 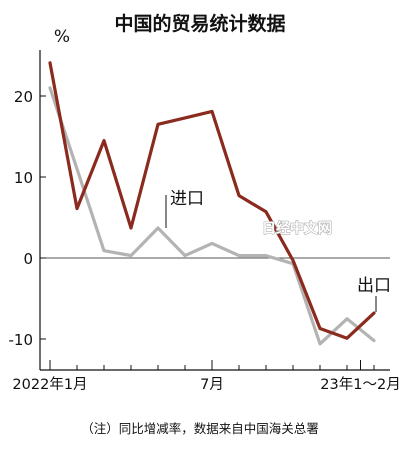 What do you see at coordinates (23, 178) in the screenshot?
I see `y-tick-label: 10` at bounding box center [23, 178].